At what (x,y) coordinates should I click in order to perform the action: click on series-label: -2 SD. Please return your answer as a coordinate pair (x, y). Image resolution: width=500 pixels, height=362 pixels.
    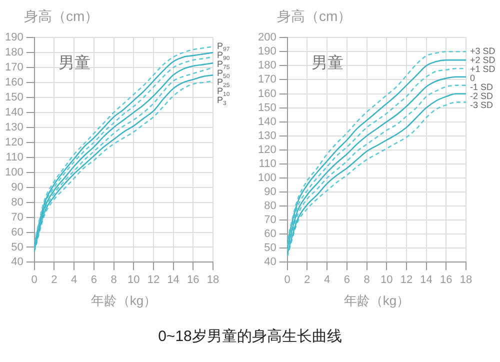
    Looking at the image, I should click on (482, 96).